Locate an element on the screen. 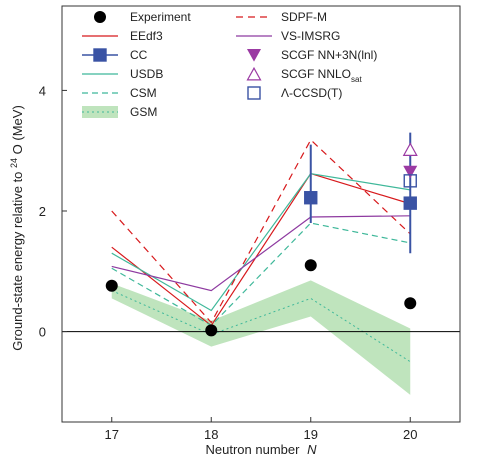 The height and width of the screenshot is (463, 484). legend-cc-marker is located at coordinates (100, 55).